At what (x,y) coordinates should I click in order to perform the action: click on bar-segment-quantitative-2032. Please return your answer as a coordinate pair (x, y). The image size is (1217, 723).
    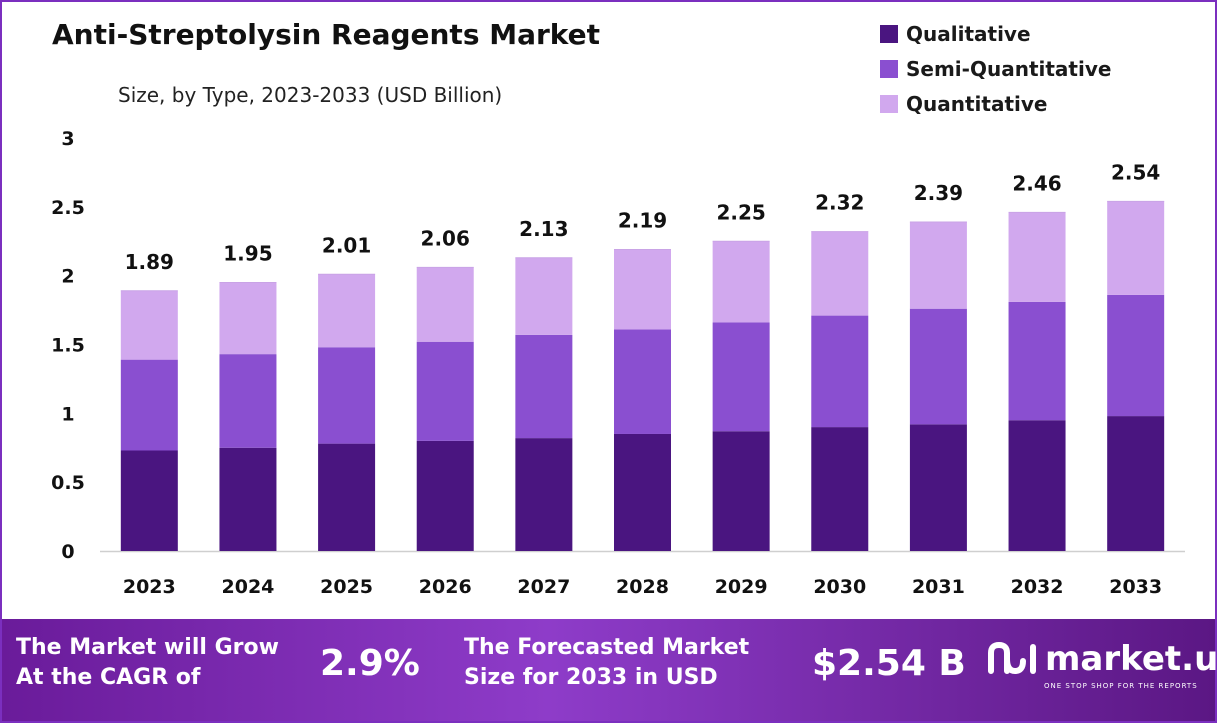
    Looking at the image, I should click on (1037, 257).